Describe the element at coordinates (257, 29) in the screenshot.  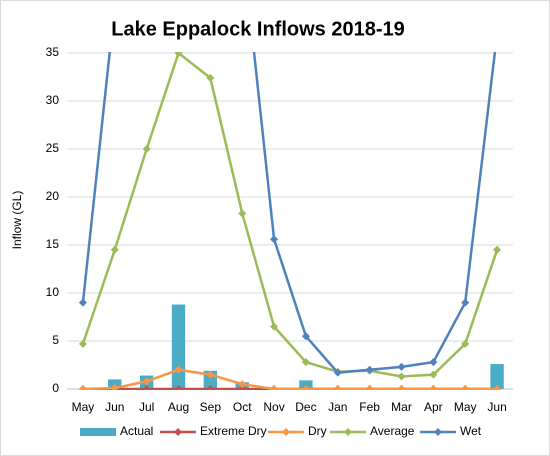
I see `chart-title: Lake Eppalock Inflows 2018-19` at that location.